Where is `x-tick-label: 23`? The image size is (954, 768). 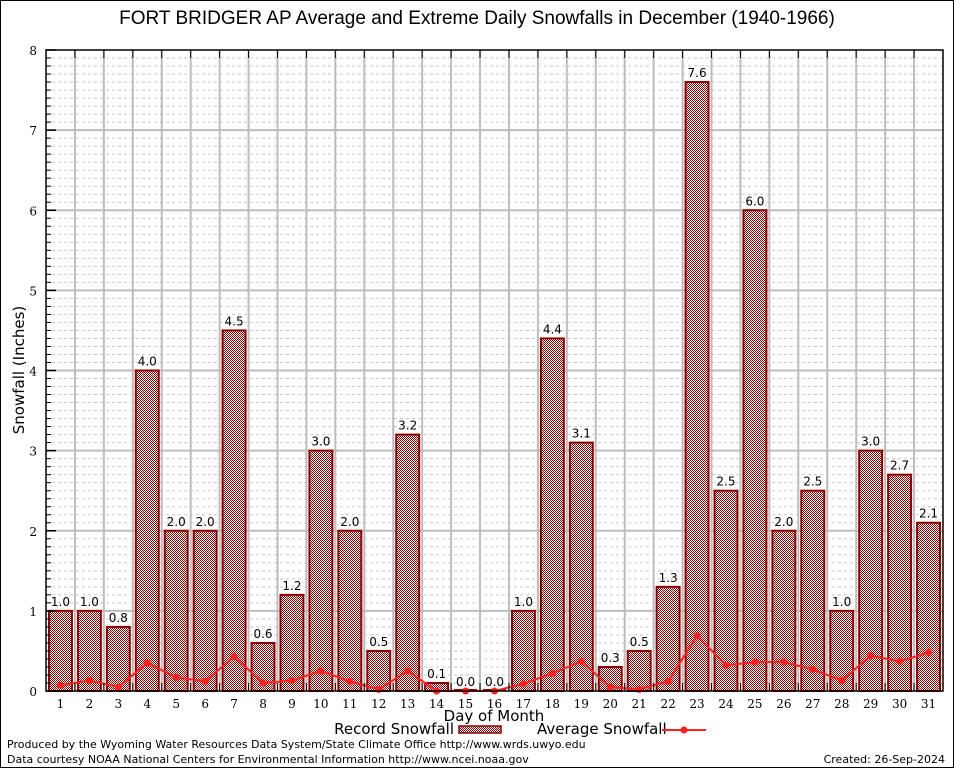
x-tick-label: 23 is located at coordinates (696, 704).